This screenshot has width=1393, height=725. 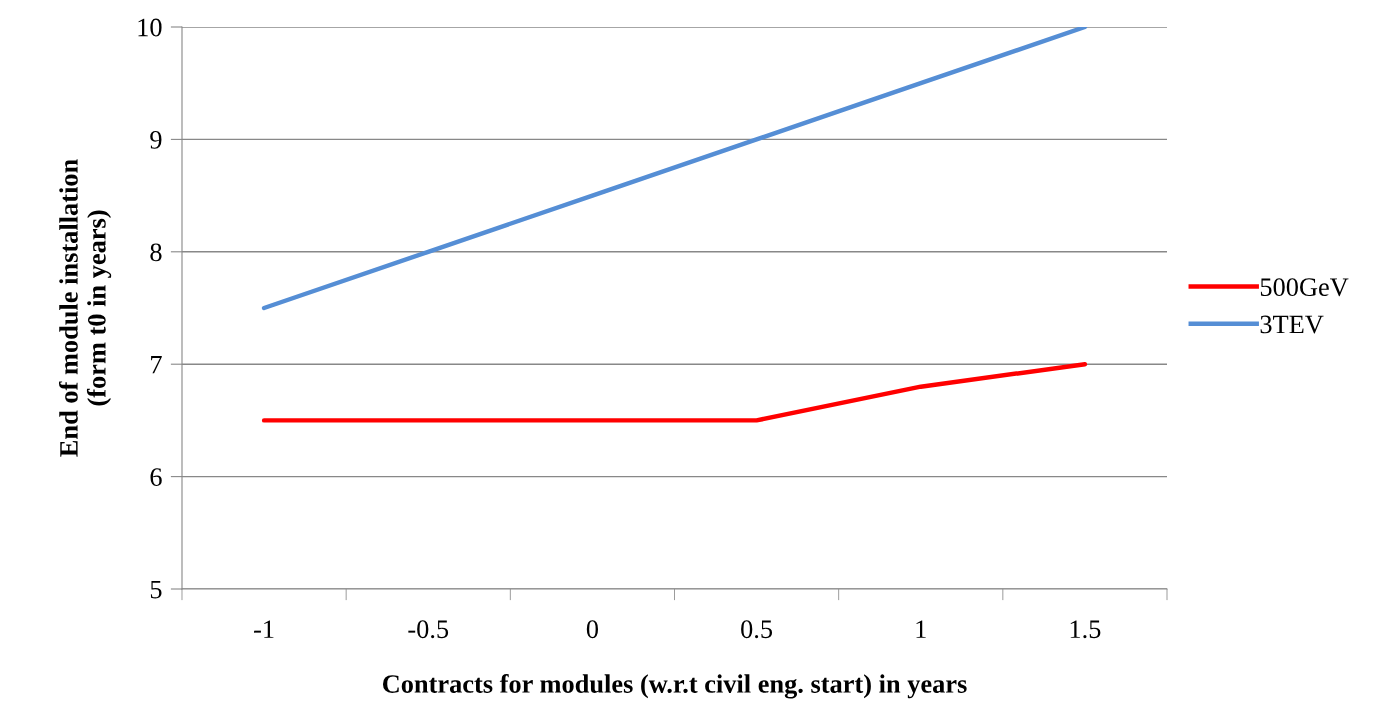 I want to click on x-tick-label: 1.5, so click(x=1085, y=629).